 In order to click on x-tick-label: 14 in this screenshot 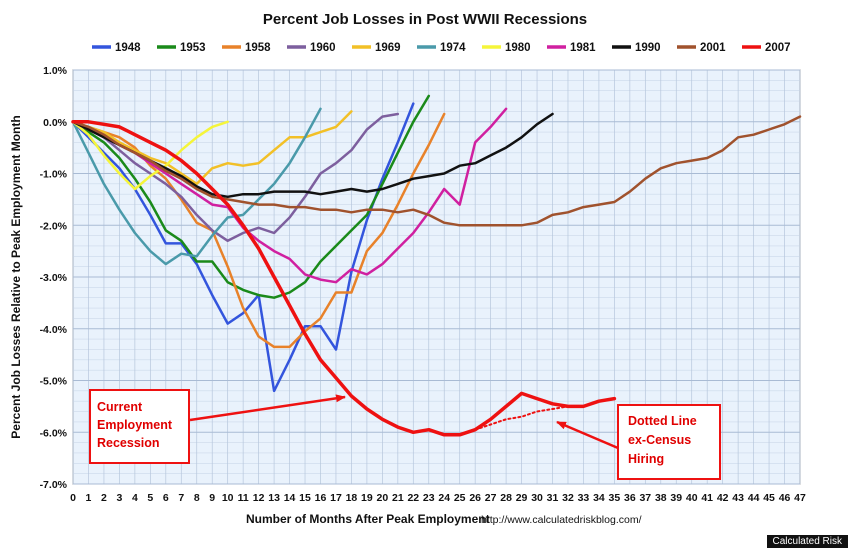, I will do `click(290, 498)`.